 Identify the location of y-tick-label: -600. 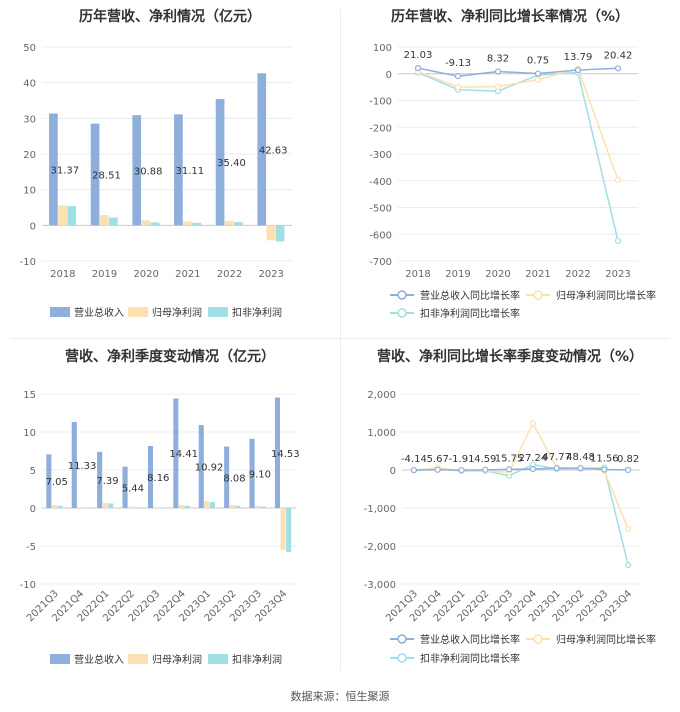
(380, 235).